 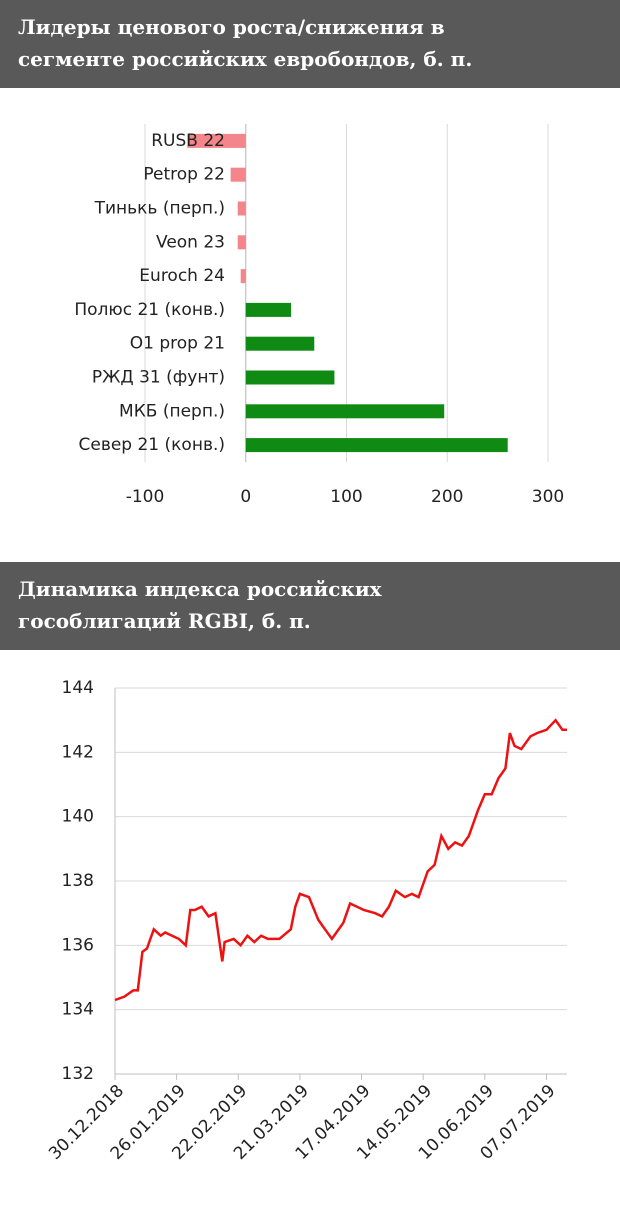 I want to click on y-tick-label: O1 prop 21, so click(x=177, y=344).